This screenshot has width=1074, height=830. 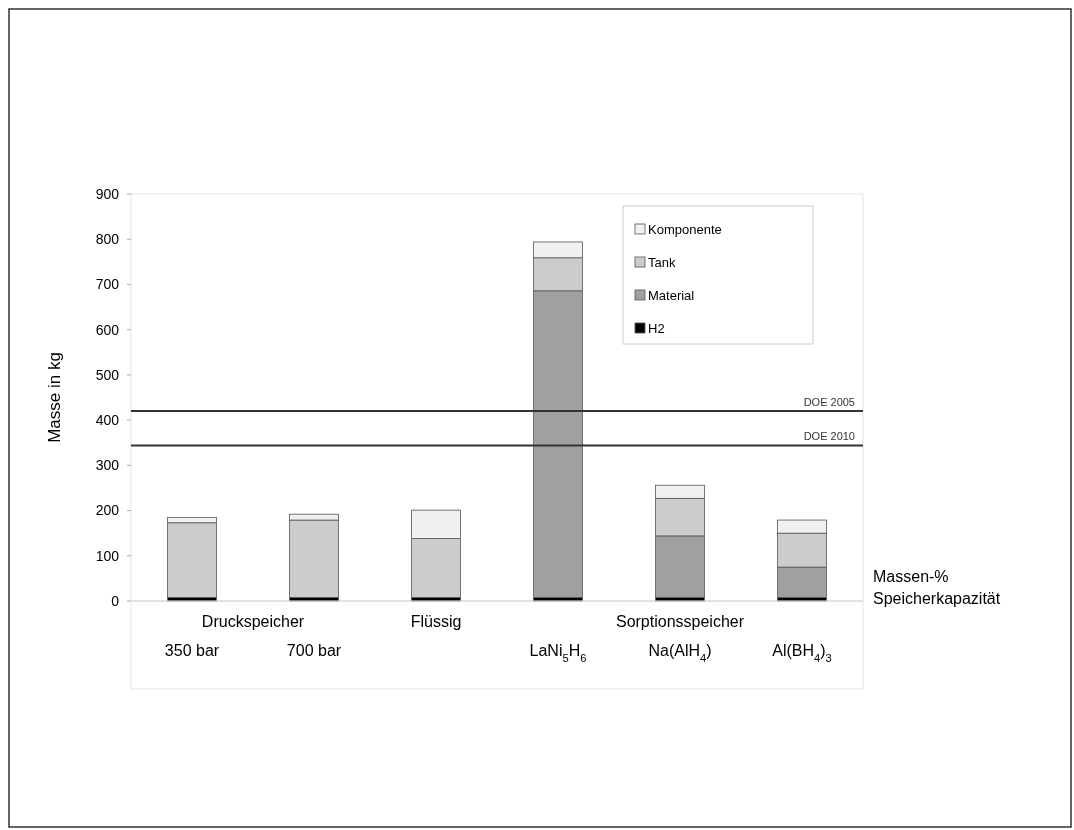 I want to click on x-tick-label: 700 bar, so click(x=314, y=650).